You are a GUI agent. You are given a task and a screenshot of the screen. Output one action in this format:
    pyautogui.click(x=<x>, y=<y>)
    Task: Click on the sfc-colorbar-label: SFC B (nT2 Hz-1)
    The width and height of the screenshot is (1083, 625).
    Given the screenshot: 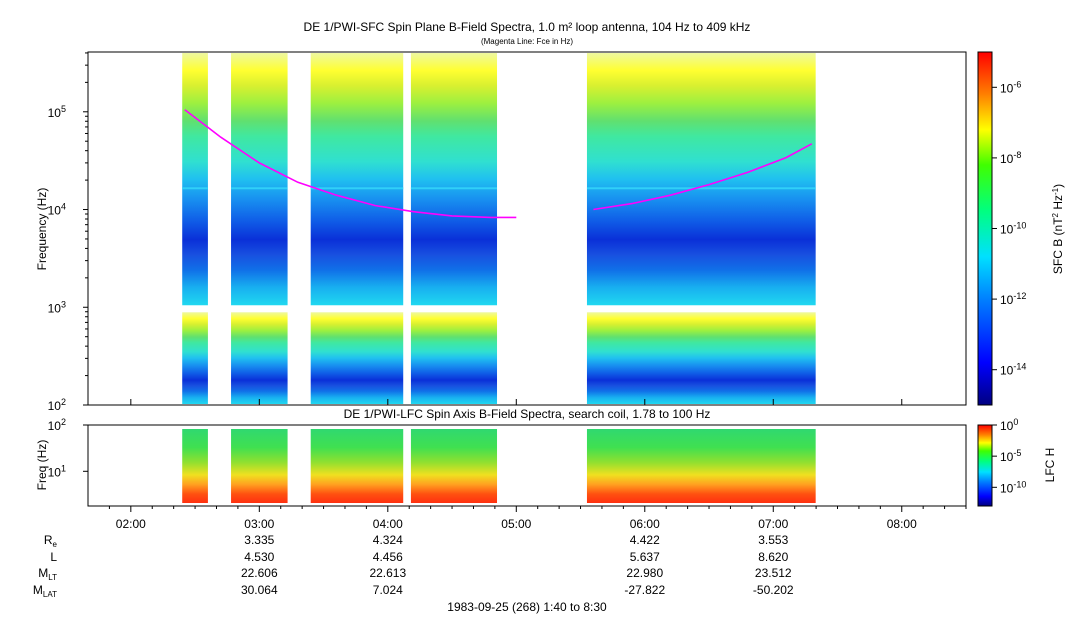 What is the action you would take?
    pyautogui.click(x=1058, y=229)
    